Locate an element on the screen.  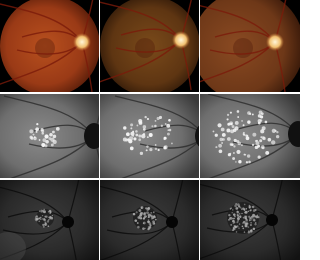
retina is located at coordinates (250, 46).